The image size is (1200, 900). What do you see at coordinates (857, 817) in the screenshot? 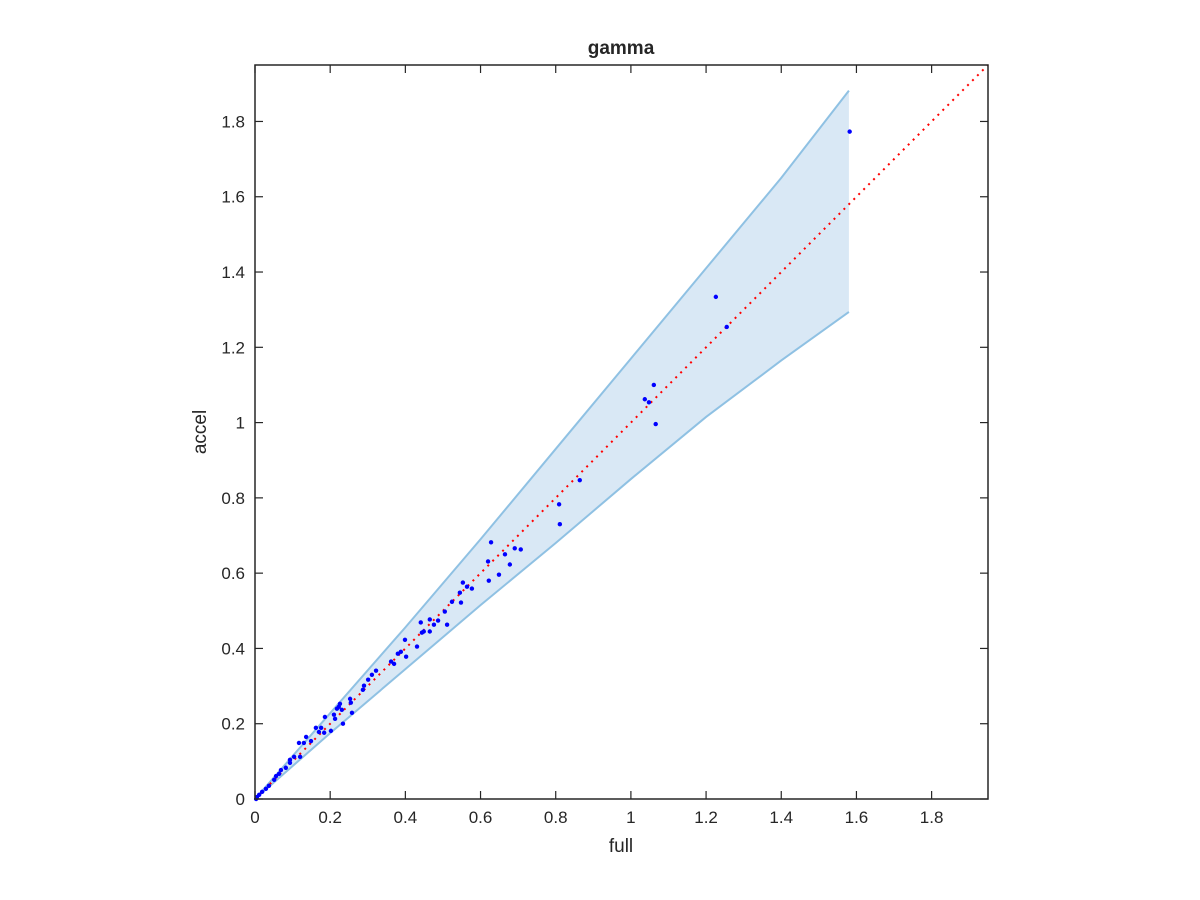
I see `x-tick-label: 1.6` at bounding box center [857, 817].